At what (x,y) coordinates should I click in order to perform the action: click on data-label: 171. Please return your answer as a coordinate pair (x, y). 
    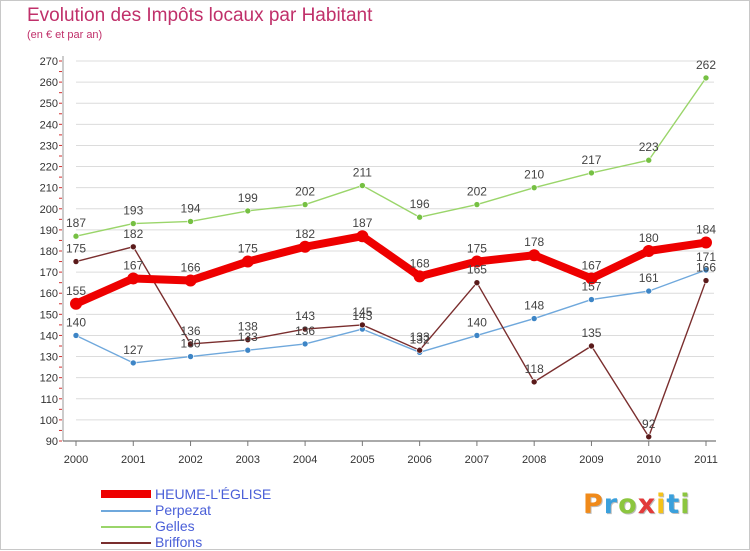
    Looking at the image, I should click on (706, 257).